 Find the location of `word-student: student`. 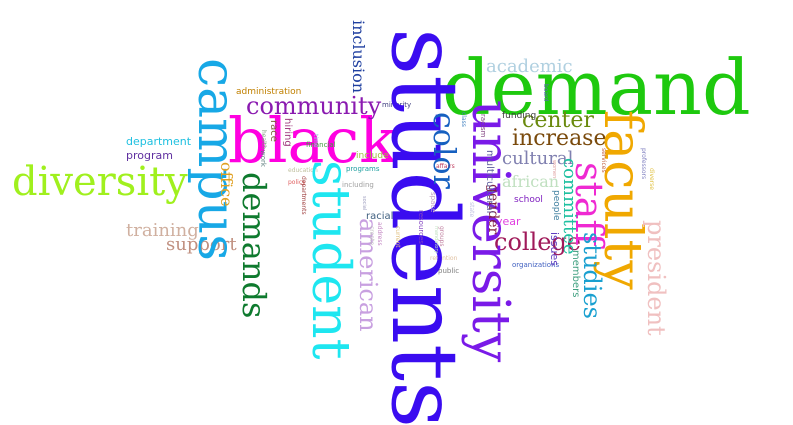

word-student: student is located at coordinates (330, 260).